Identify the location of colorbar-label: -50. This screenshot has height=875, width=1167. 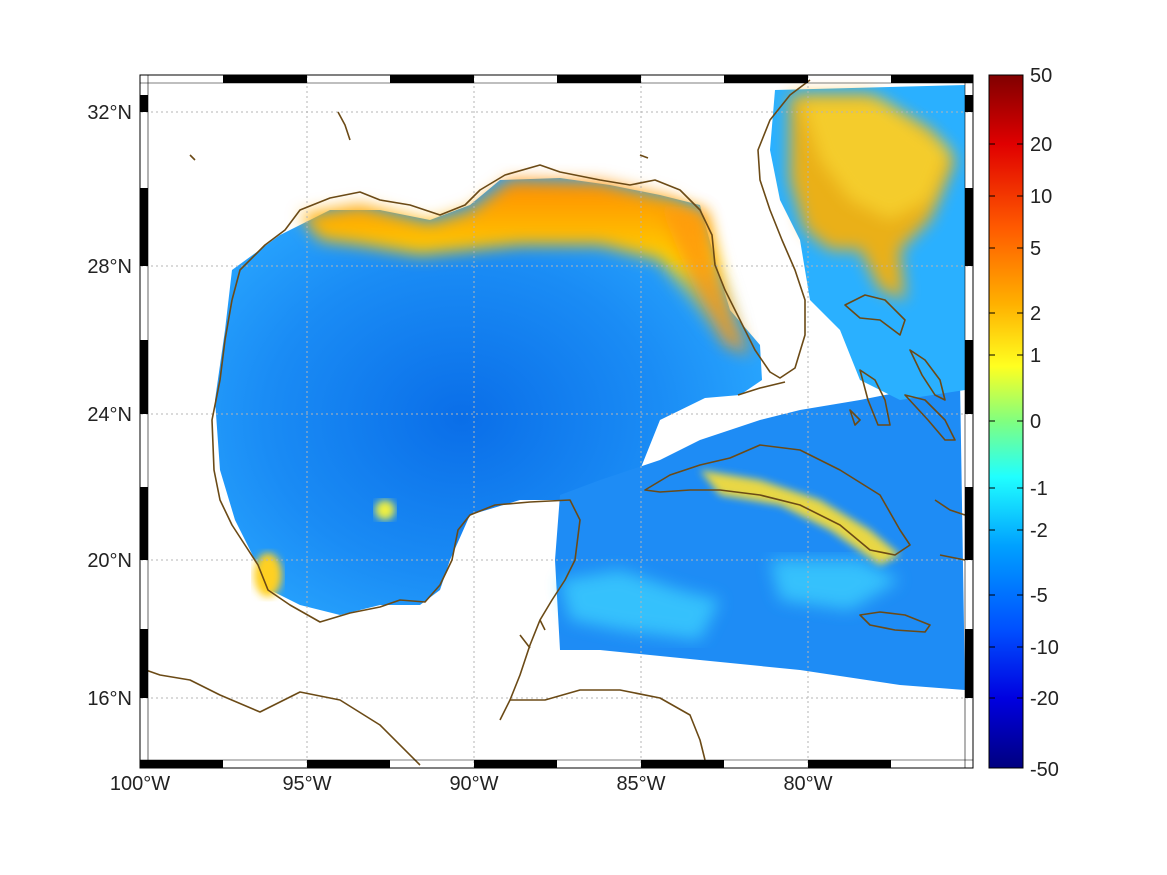
(1044, 770).